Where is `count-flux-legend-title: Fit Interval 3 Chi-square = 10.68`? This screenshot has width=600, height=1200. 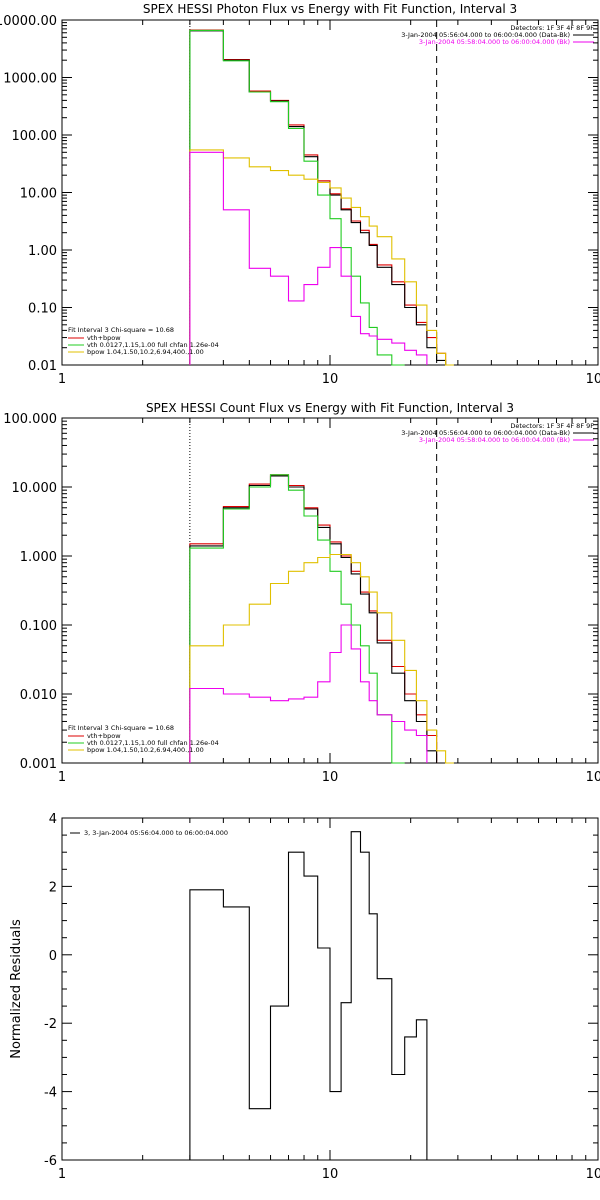 count-flux-legend-title: Fit Interval 3 Chi-square = 10.68 is located at coordinates (121, 728).